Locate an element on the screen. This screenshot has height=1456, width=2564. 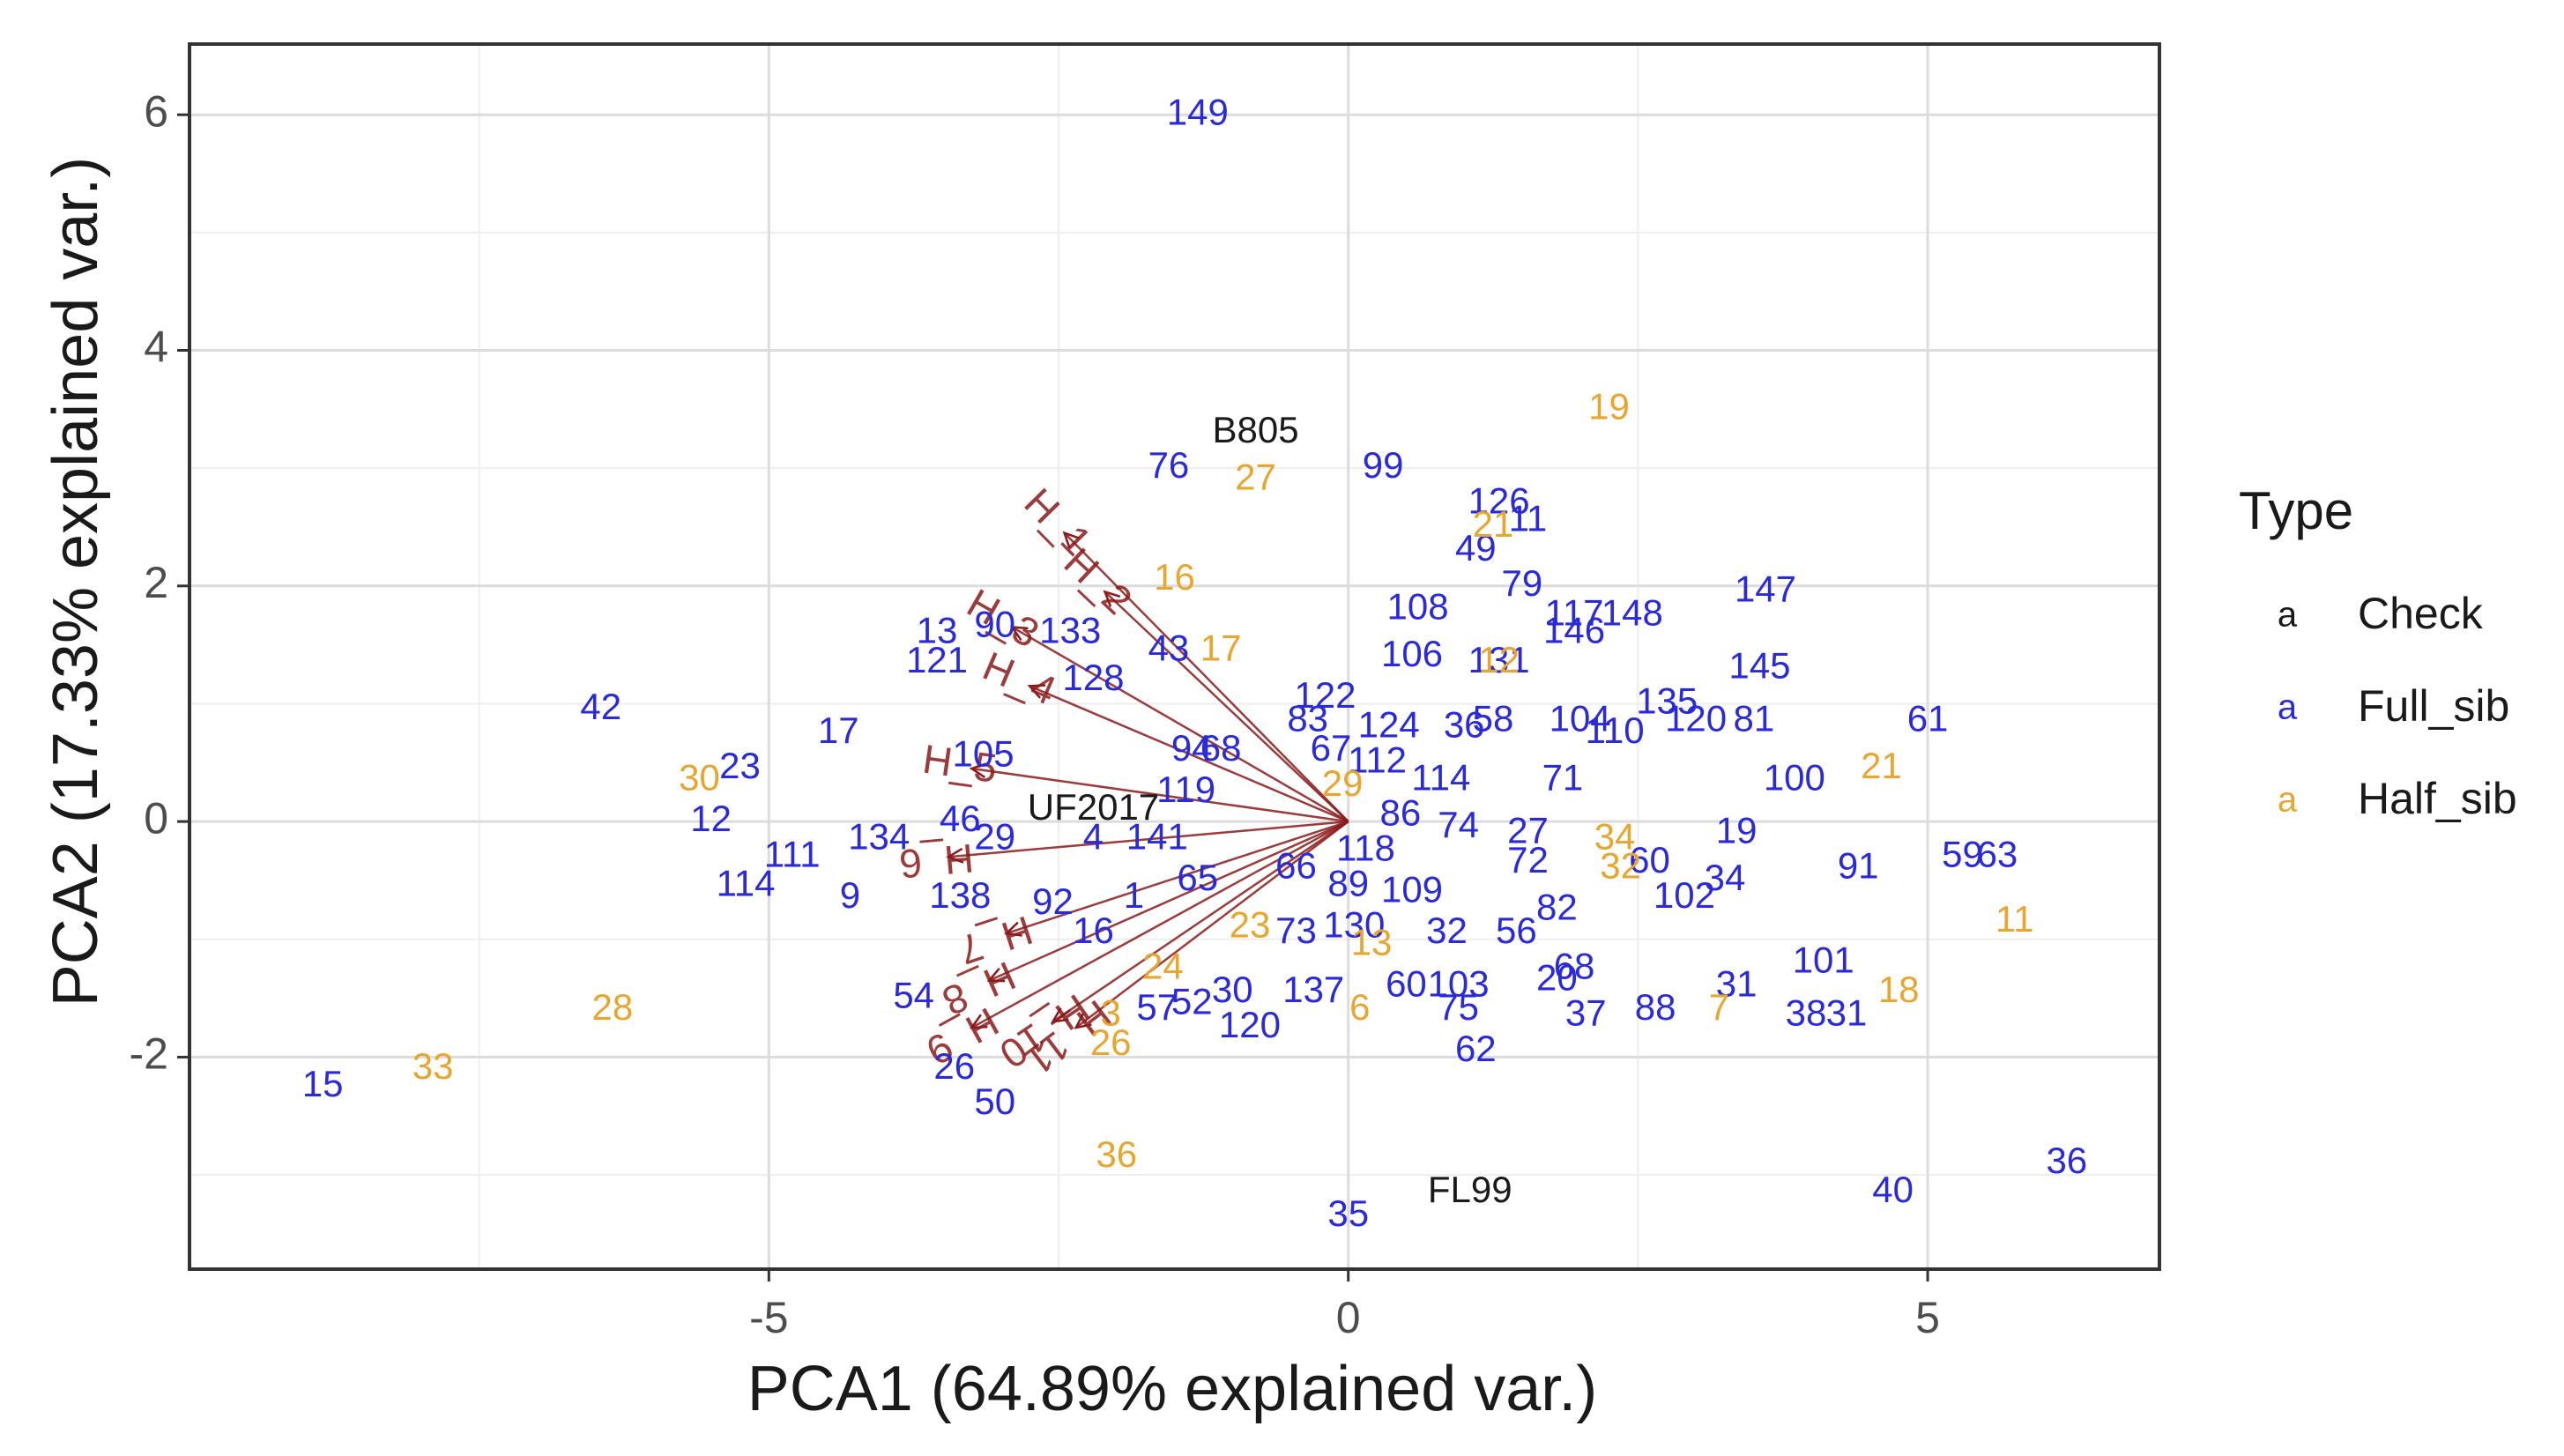
point-label-full-sib: 63 is located at coordinates (1997, 853).